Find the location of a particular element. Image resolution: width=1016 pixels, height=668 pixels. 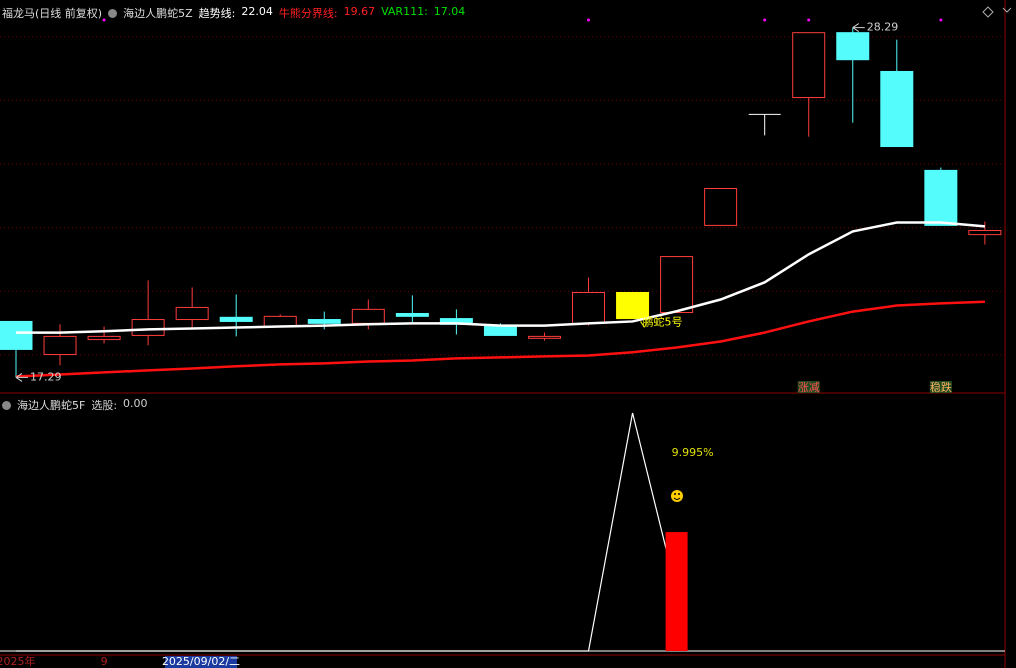

bar is located at coordinates (676, 591).